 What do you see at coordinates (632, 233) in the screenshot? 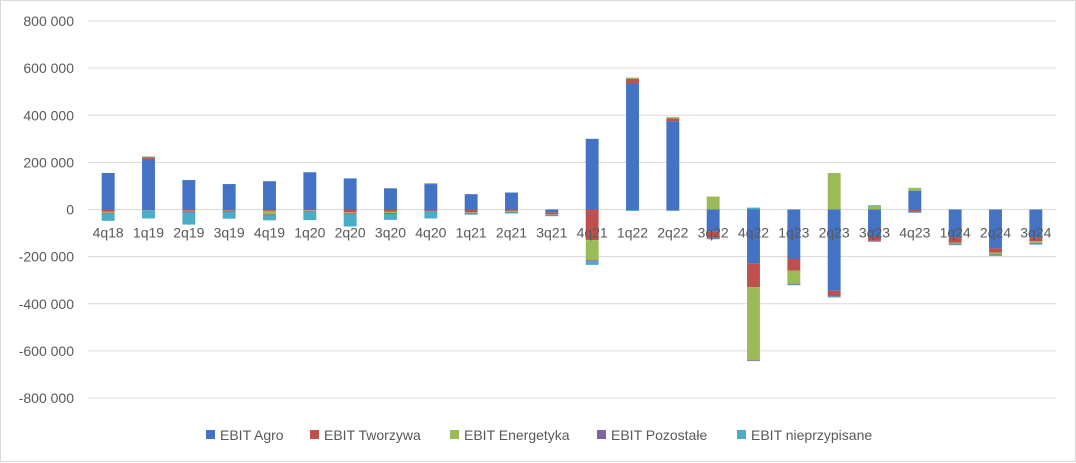
I see `x-tick-label: 1q22` at bounding box center [632, 233].